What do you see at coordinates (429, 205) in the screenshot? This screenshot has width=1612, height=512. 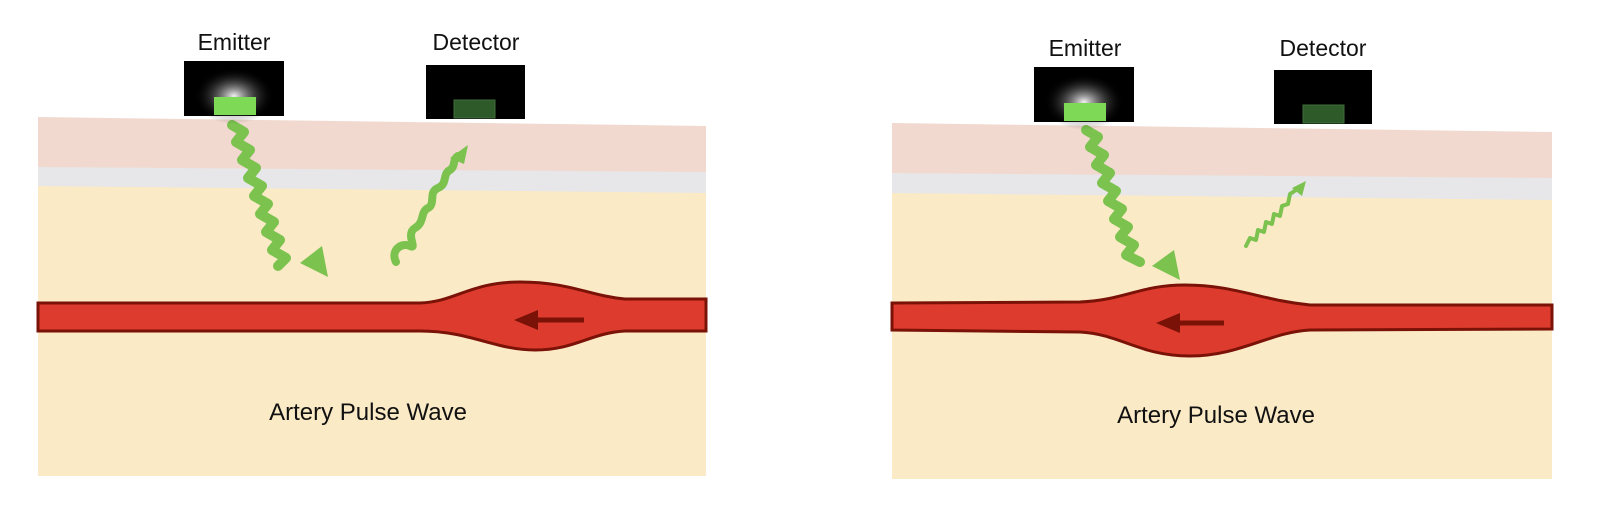 I see `reflected-light-wave` at bounding box center [429, 205].